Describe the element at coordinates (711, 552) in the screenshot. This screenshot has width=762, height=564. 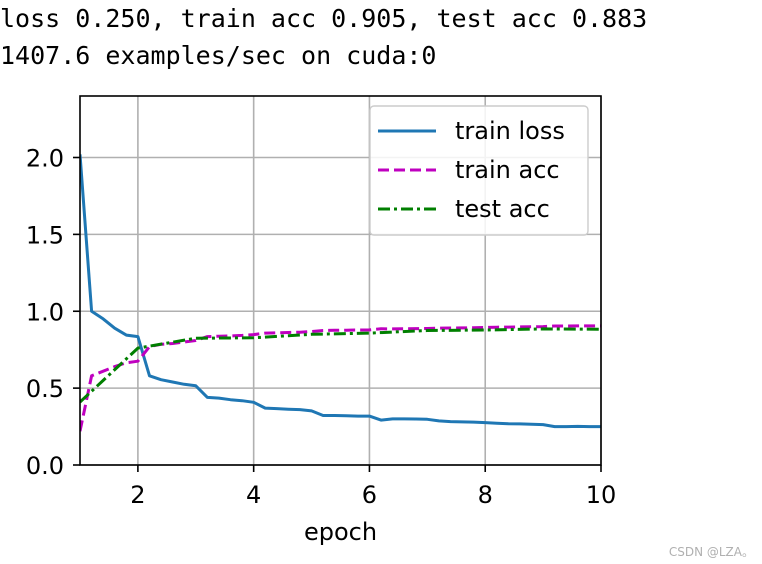
I see `watermark: CSDN @LZA。` at that location.